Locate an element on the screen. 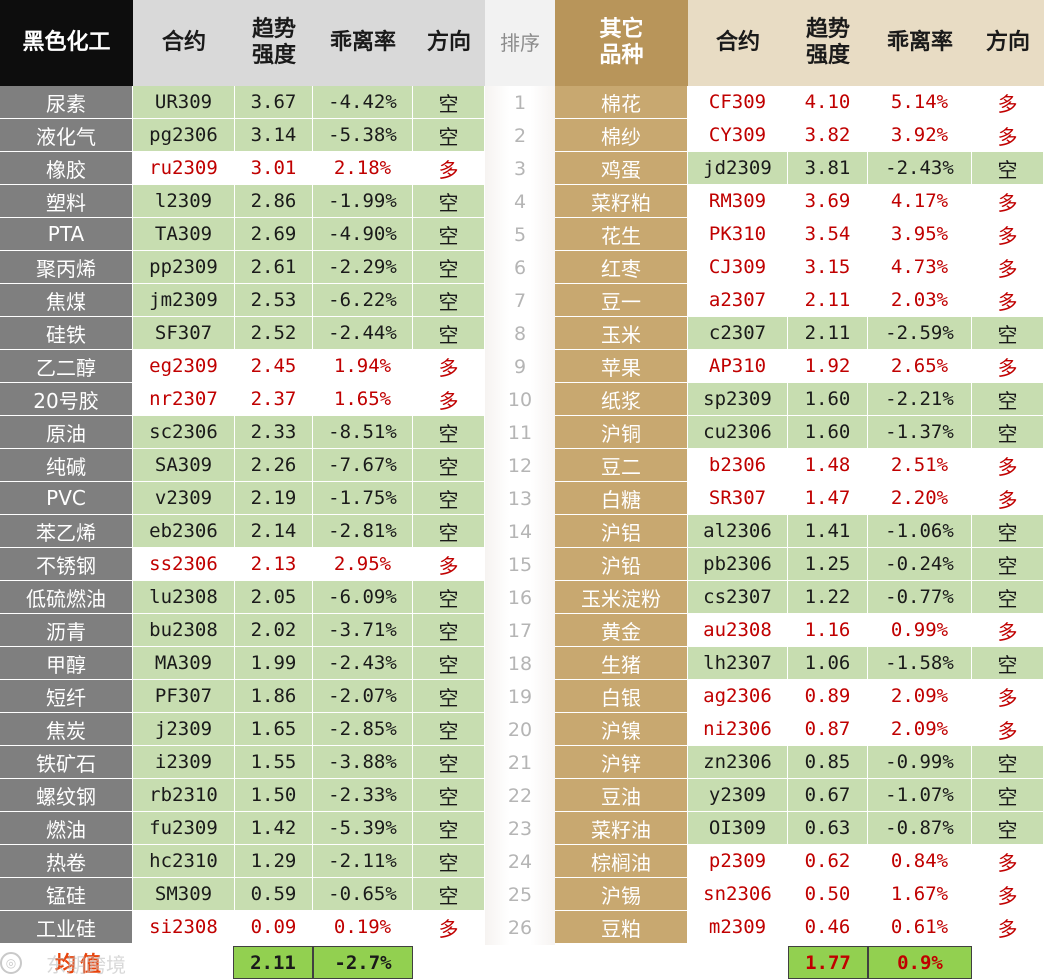 The height and width of the screenshot is (979, 1044). left-row-strength: 1.42 is located at coordinates (274, 828).